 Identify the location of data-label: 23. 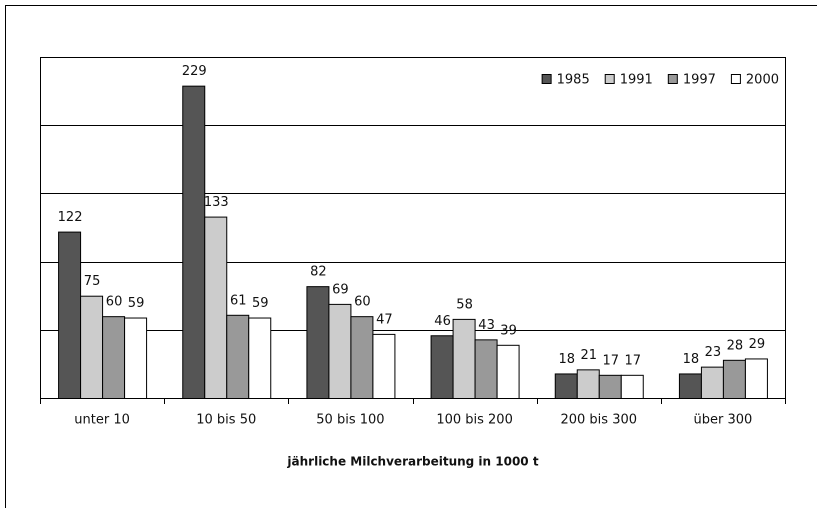
(713, 352).